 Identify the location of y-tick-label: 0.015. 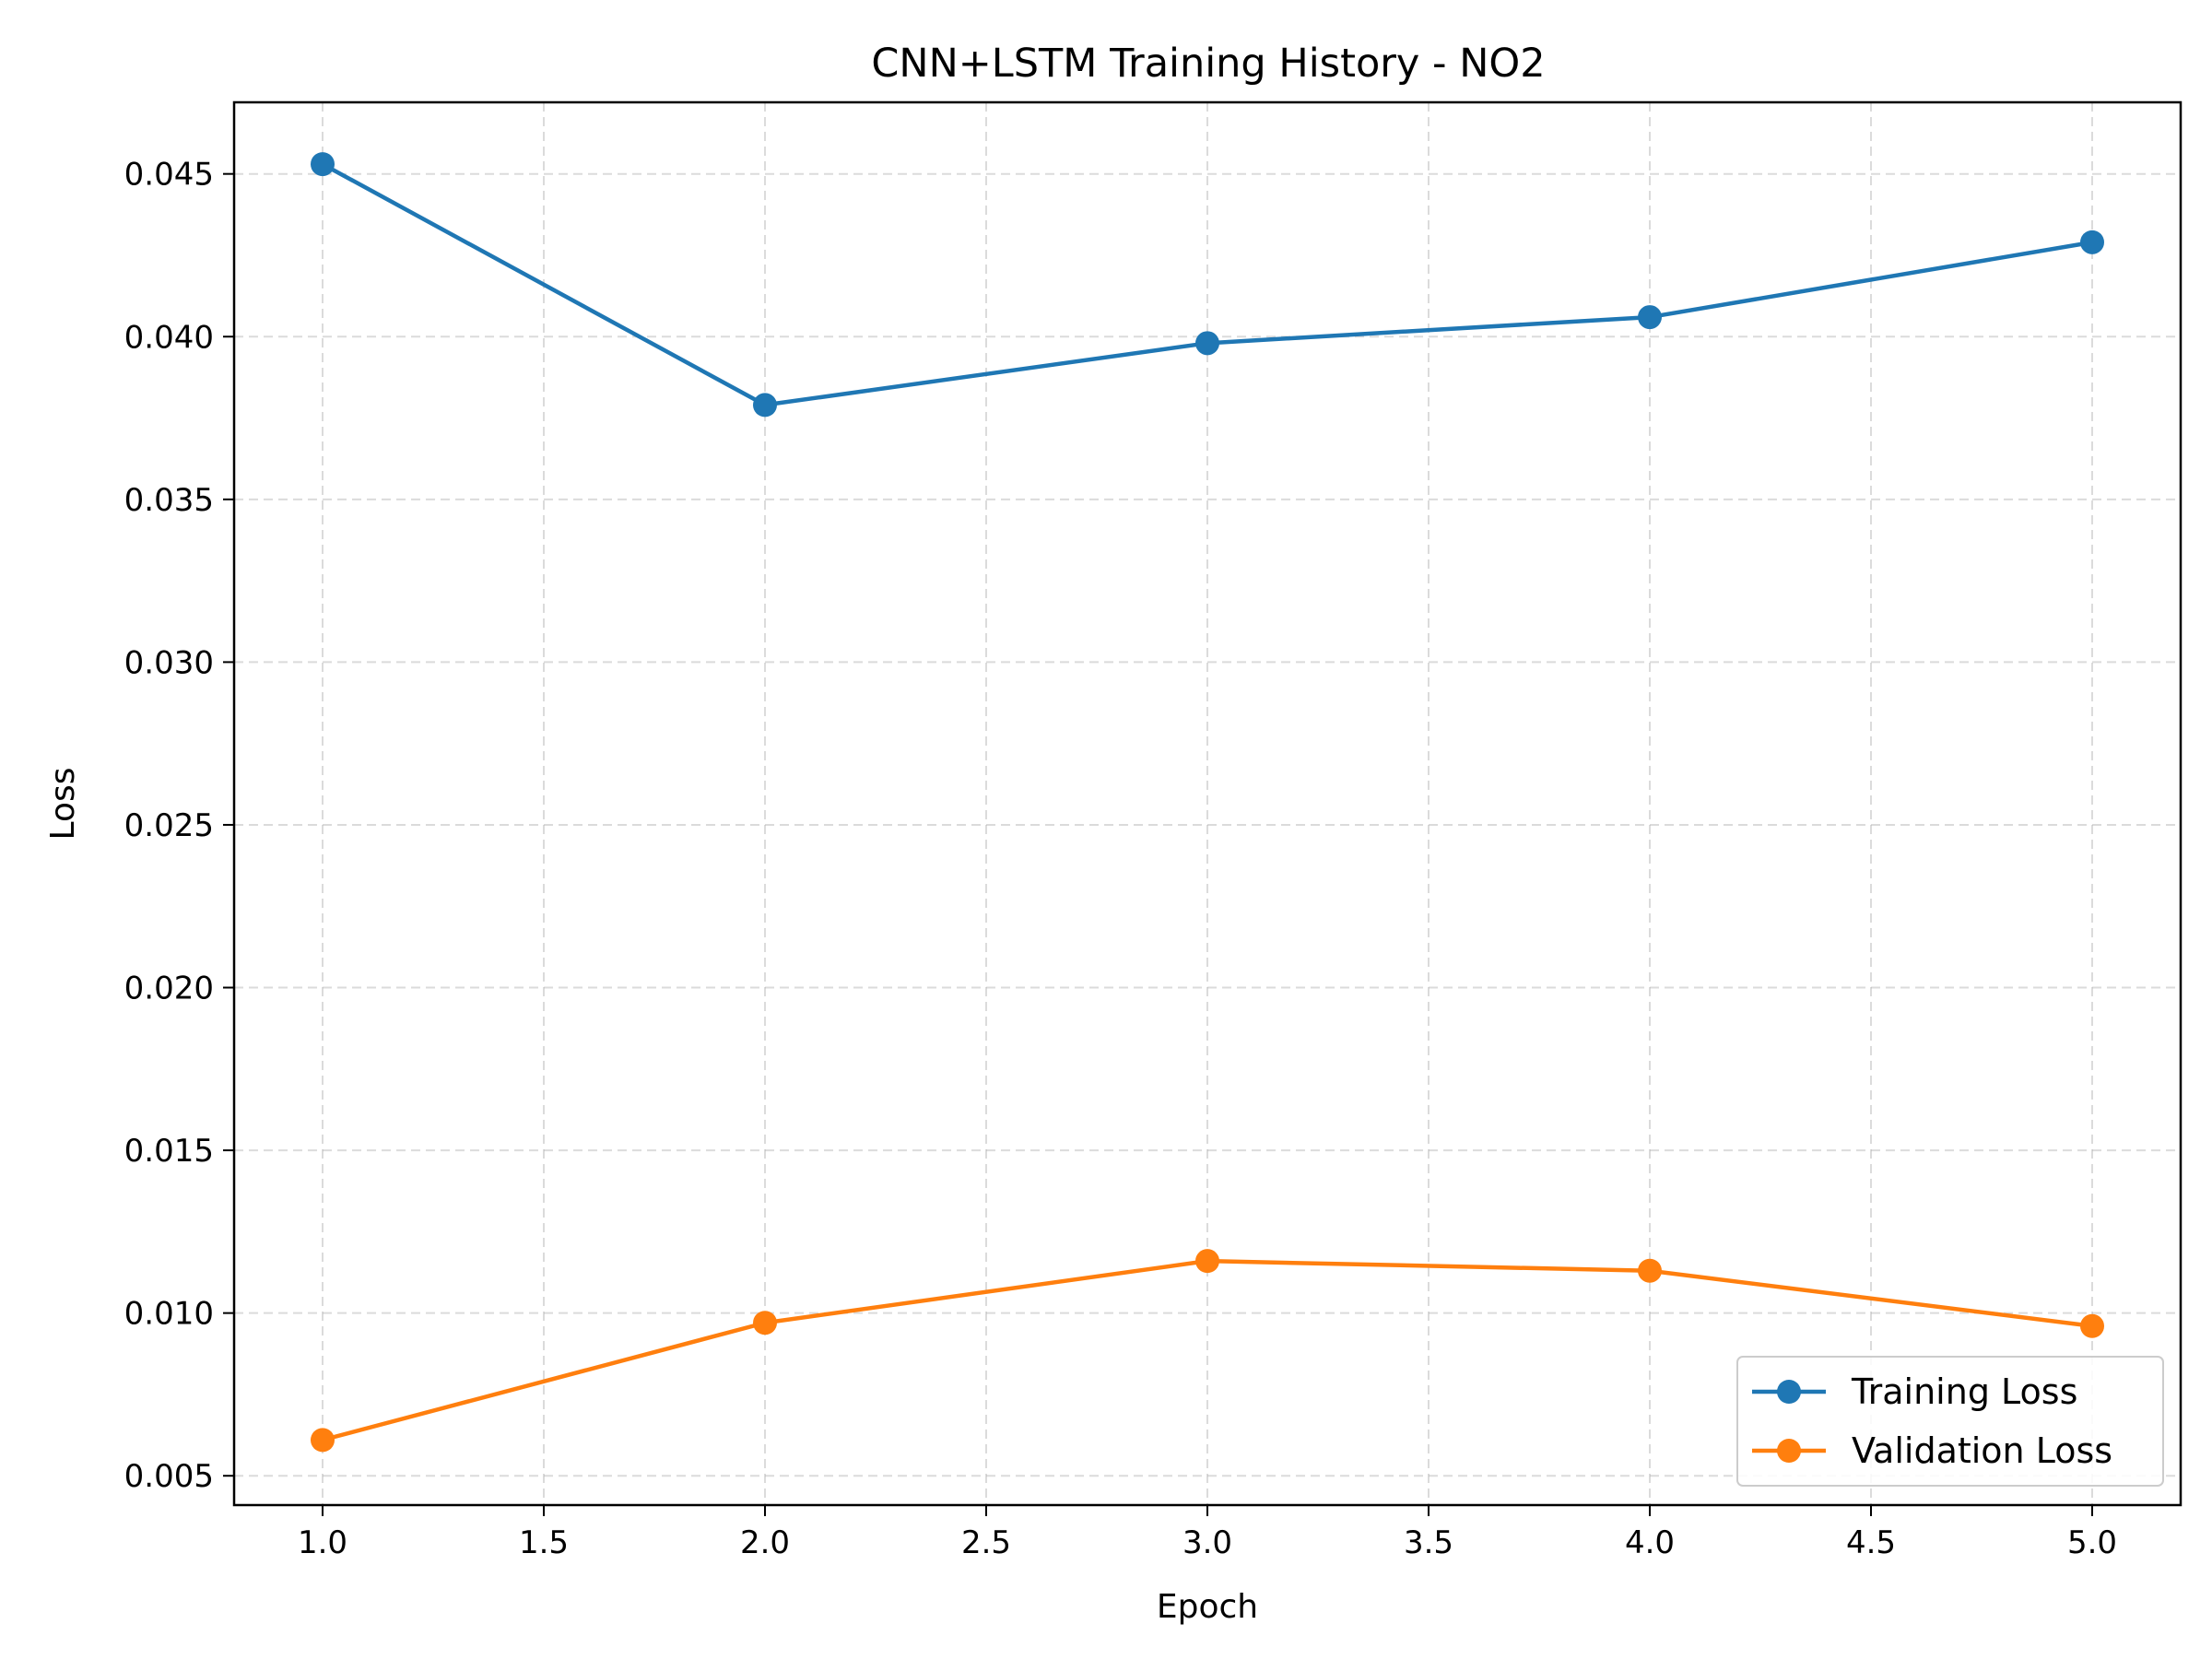
(169, 1151).